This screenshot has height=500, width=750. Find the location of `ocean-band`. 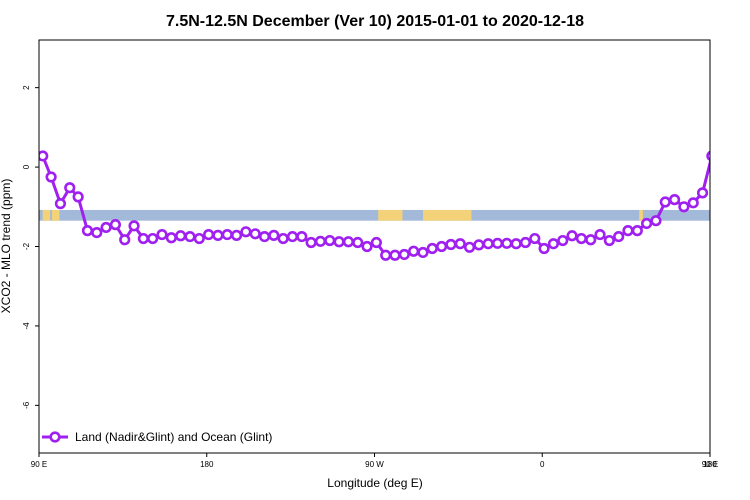

ocean-band is located at coordinates (374, 215).